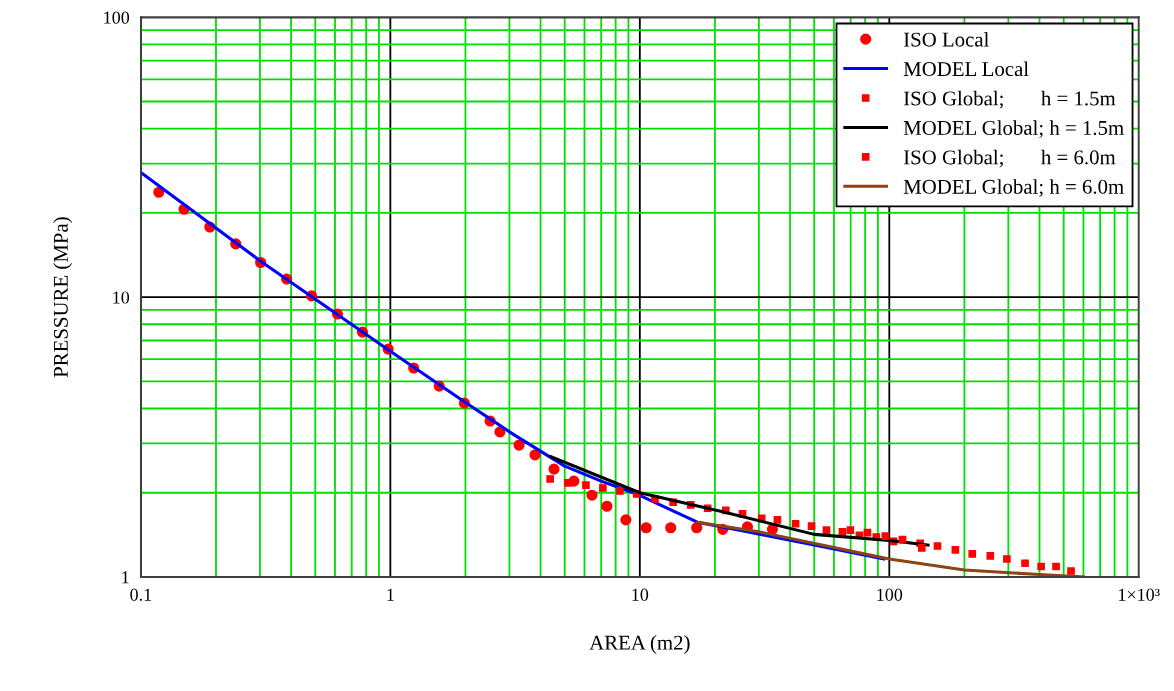 This screenshot has width=1174, height=691. Describe the element at coordinates (390, 594) in the screenshot. I see `x-tick-label: 1` at that location.